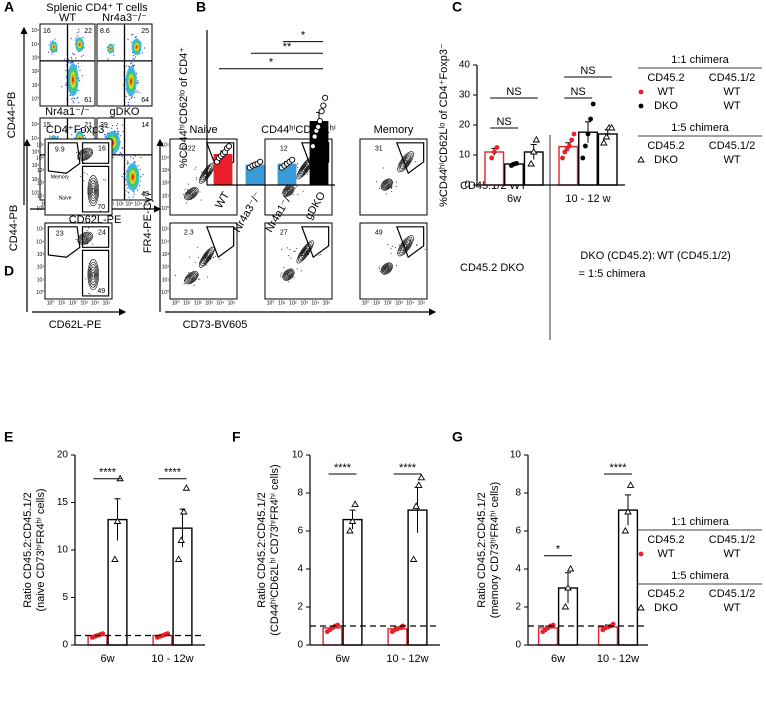 This screenshot has height=708, width=766. Describe the element at coordinates (732, 540) in the screenshot. I see `legend-column: CD45.1/2` at that location.